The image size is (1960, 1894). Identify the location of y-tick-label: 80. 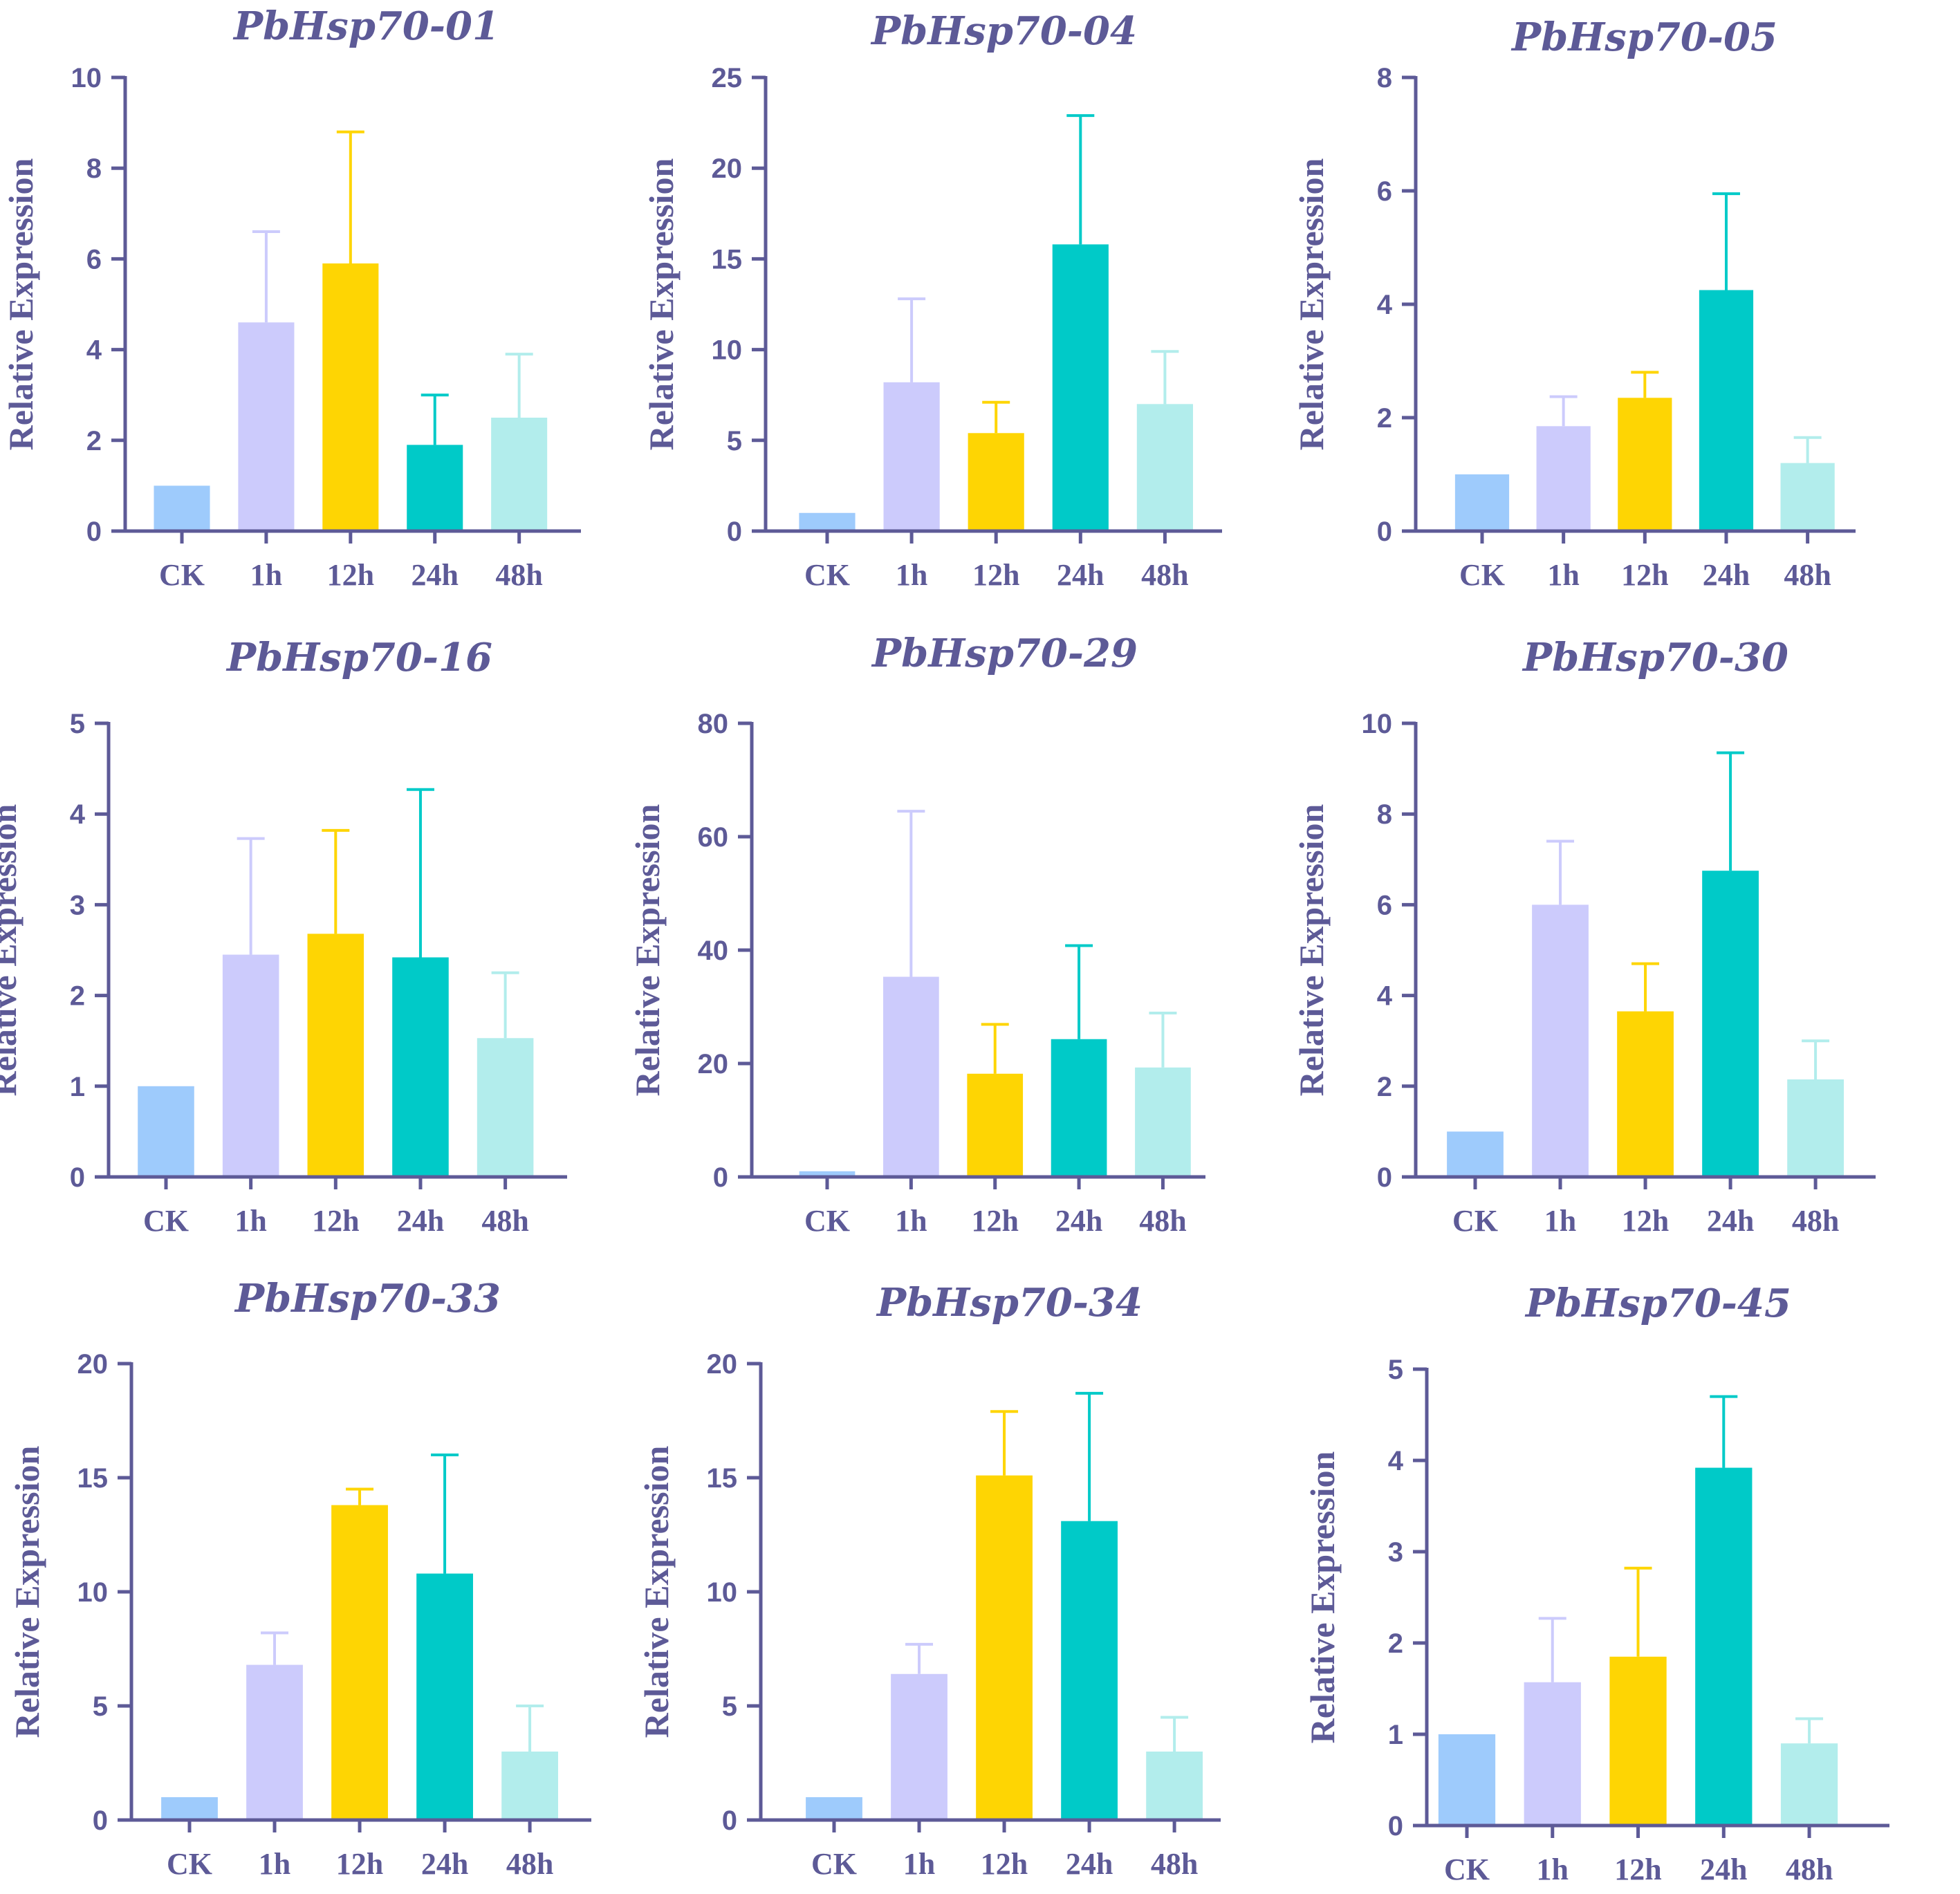
(713, 724).